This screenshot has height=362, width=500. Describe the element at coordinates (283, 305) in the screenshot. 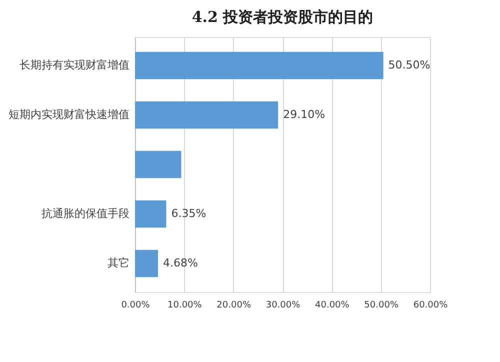

I see `x-tick-label: 30.00%` at that location.